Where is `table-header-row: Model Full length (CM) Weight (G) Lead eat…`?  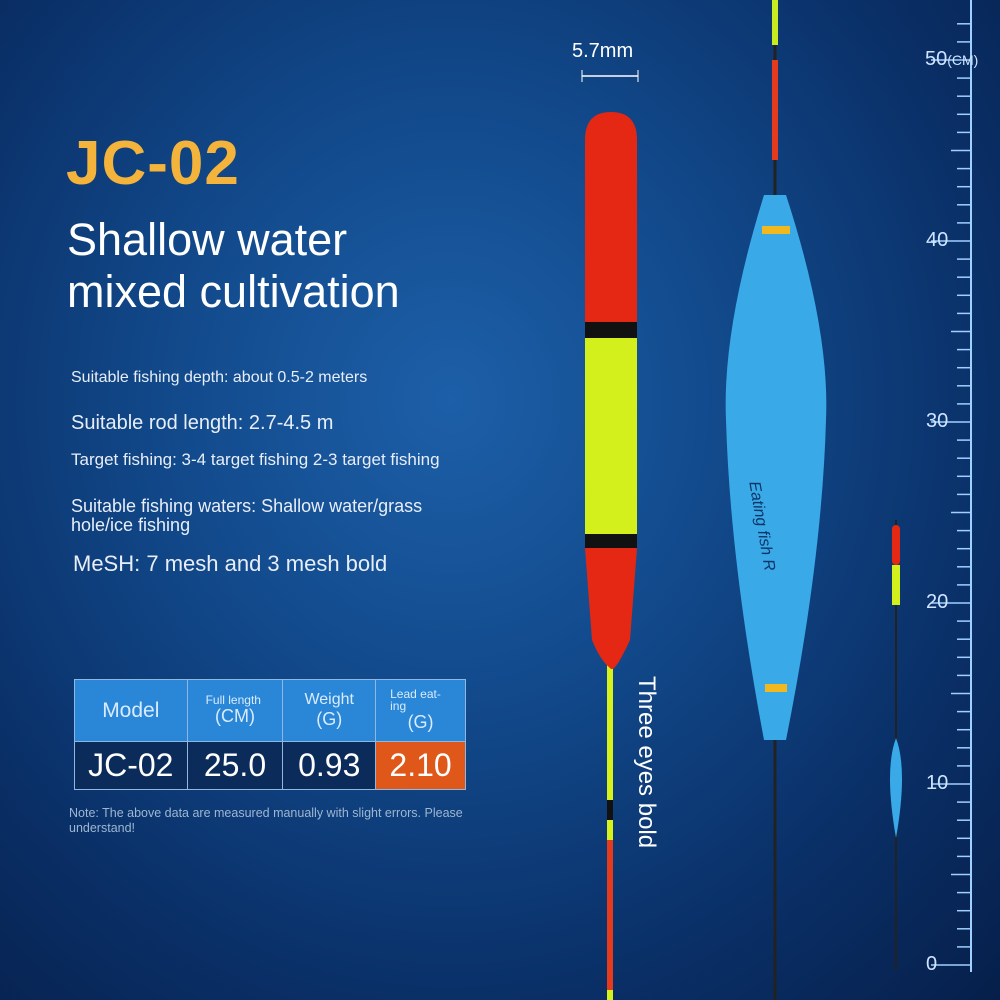 table-header-row: Model Full length (CM) Weight (G) Lead eat… is located at coordinates (270, 710).